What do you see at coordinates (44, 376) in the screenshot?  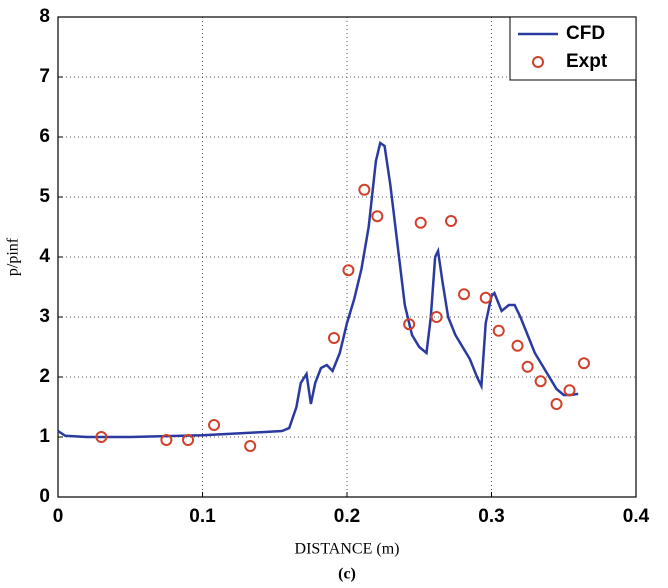 I see `y-tick-label: 2` at bounding box center [44, 376].